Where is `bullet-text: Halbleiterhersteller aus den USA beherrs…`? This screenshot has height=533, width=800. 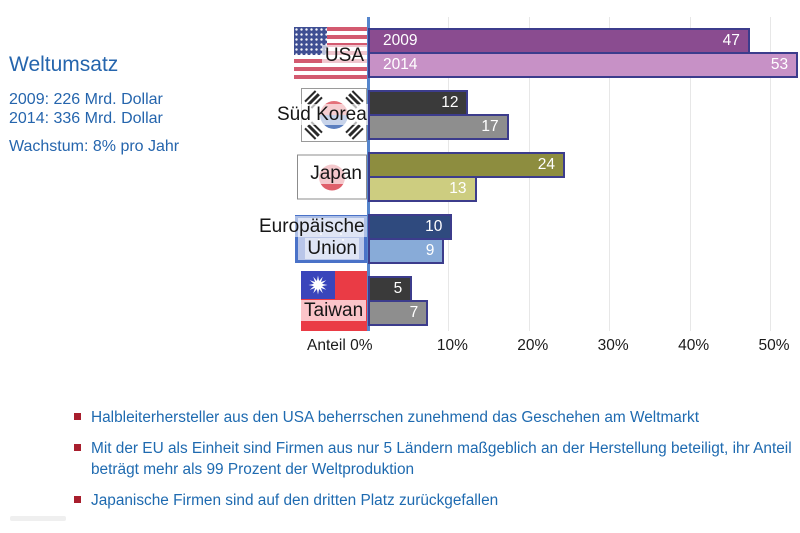
bullet-text: Halbleiterhersteller aus den USA beherrs… is located at coordinates (395, 417).